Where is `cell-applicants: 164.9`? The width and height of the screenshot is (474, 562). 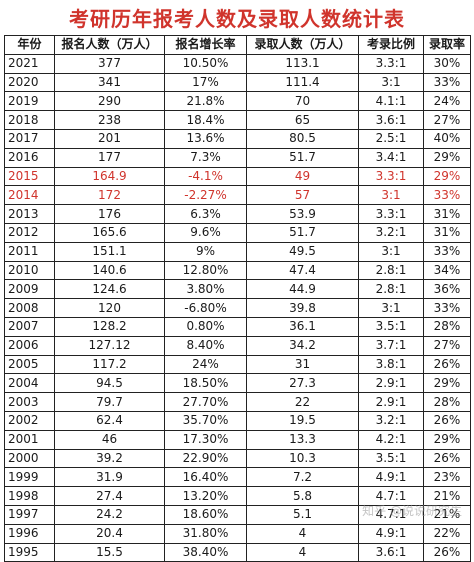
cell-applicants: 164.9 is located at coordinates (109, 176).